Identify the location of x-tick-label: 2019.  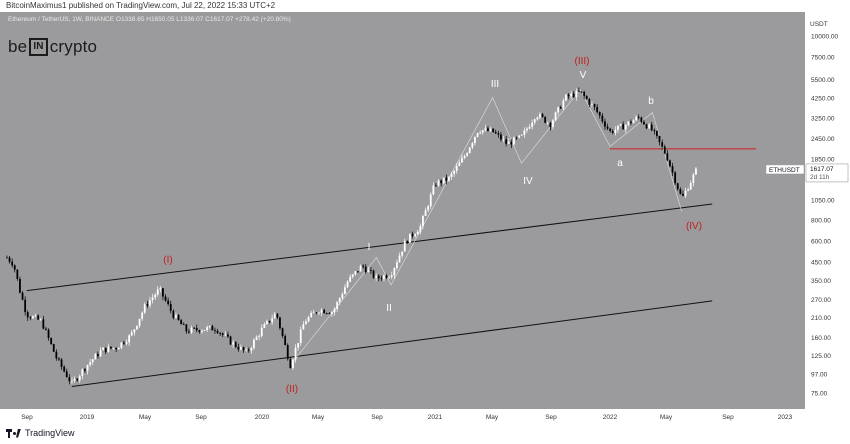
(87, 417).